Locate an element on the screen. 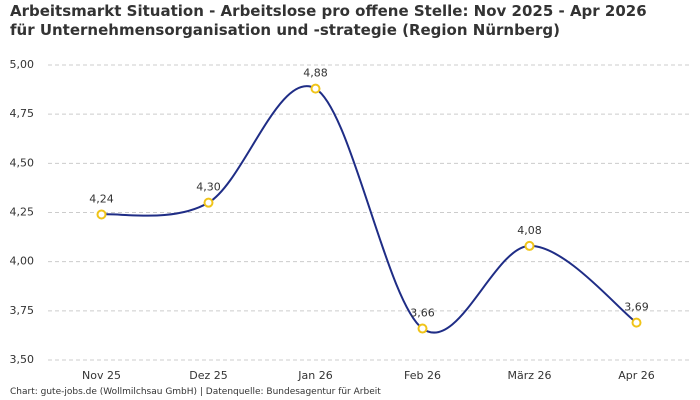 The height and width of the screenshot is (400, 700). data-label: 4,30 is located at coordinates (208, 187).